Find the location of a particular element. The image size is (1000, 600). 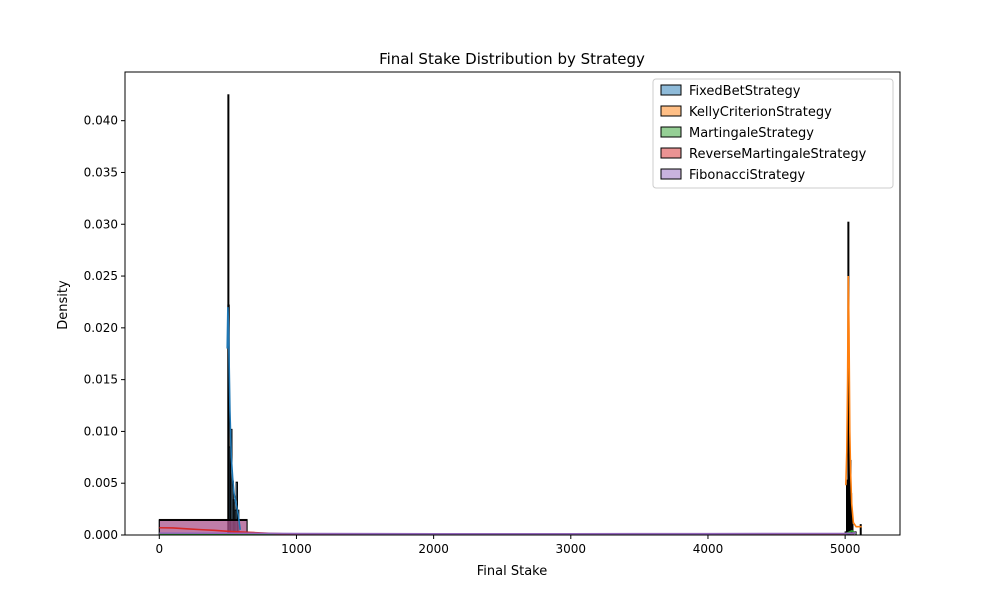

legend-label-MartingaleStrategy: MartingaleStrategy is located at coordinates (751, 133).